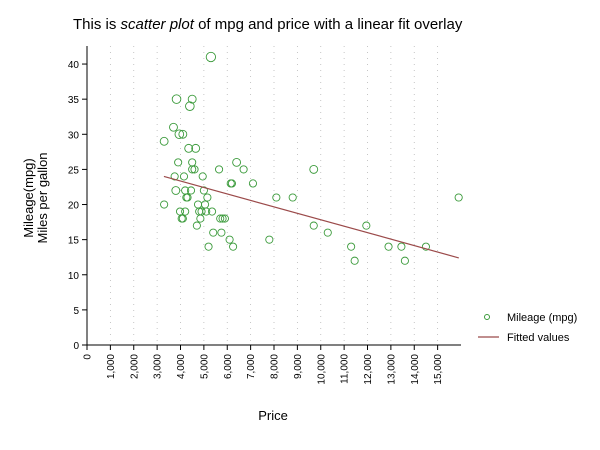 This screenshot has height=450, width=600. I want to click on x-tick-label-8: 8,000, so click(275, 366).